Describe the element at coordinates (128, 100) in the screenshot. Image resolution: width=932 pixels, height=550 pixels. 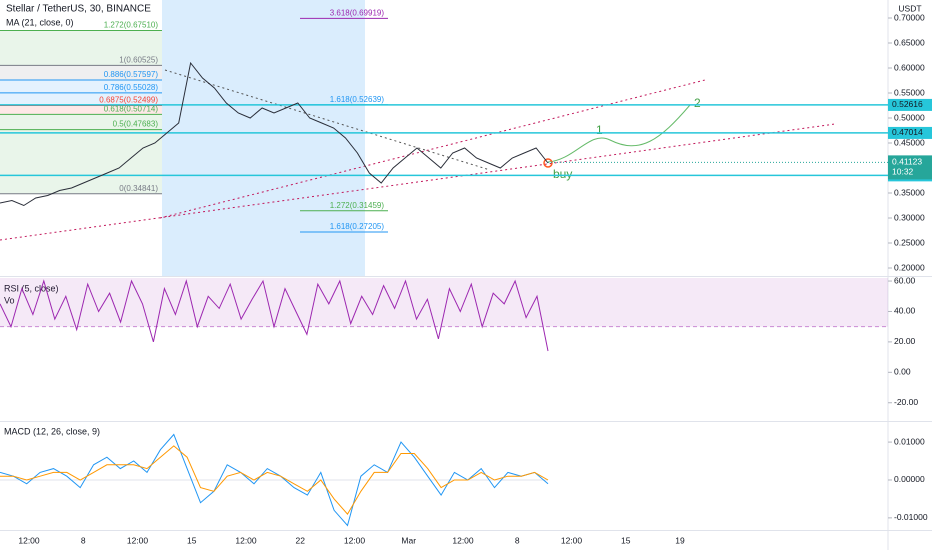
I see `fib-label: 0.6875(0.52499)` at that location.